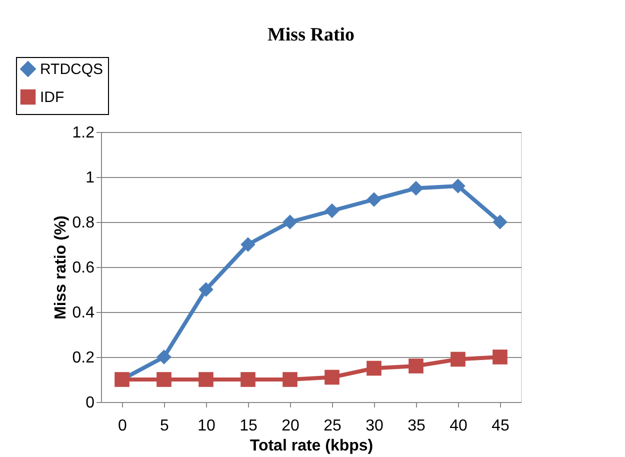  I want to click on y-tick-label: 0, so click(90, 403).